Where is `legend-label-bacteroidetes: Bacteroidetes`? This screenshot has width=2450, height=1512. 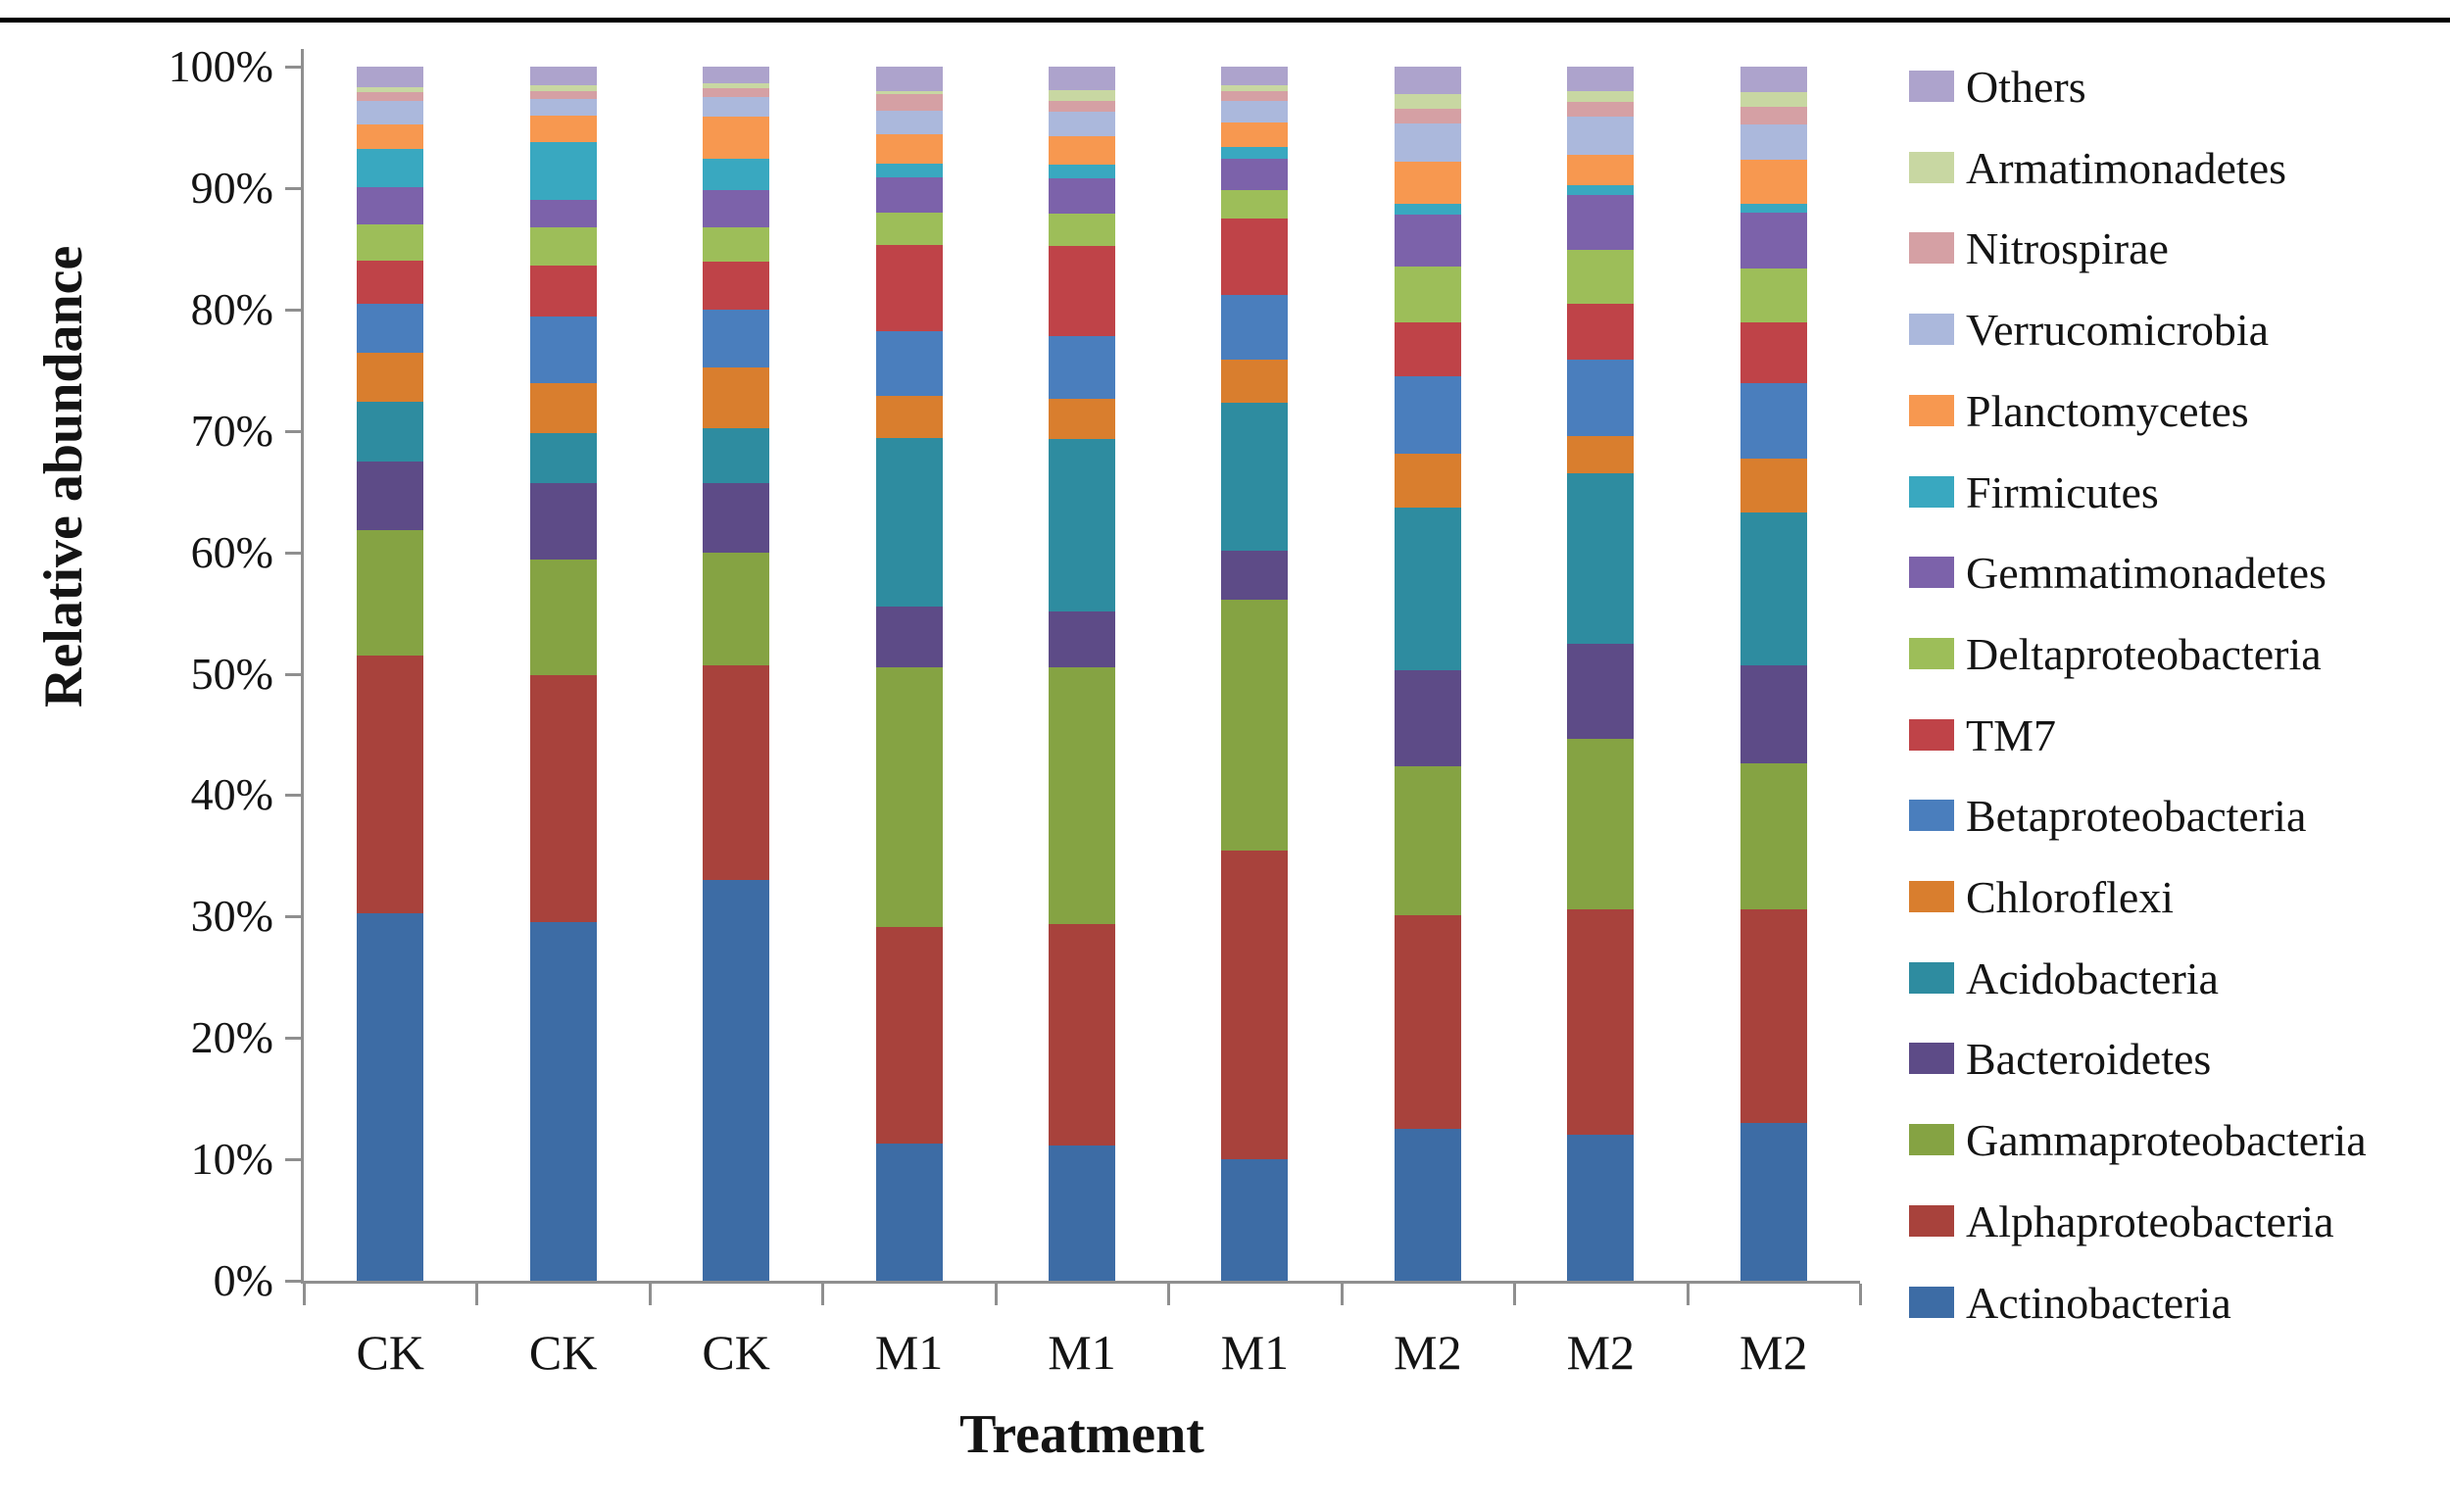
legend-label-bacteroidetes: Bacteroidetes is located at coordinates (2089, 1059).